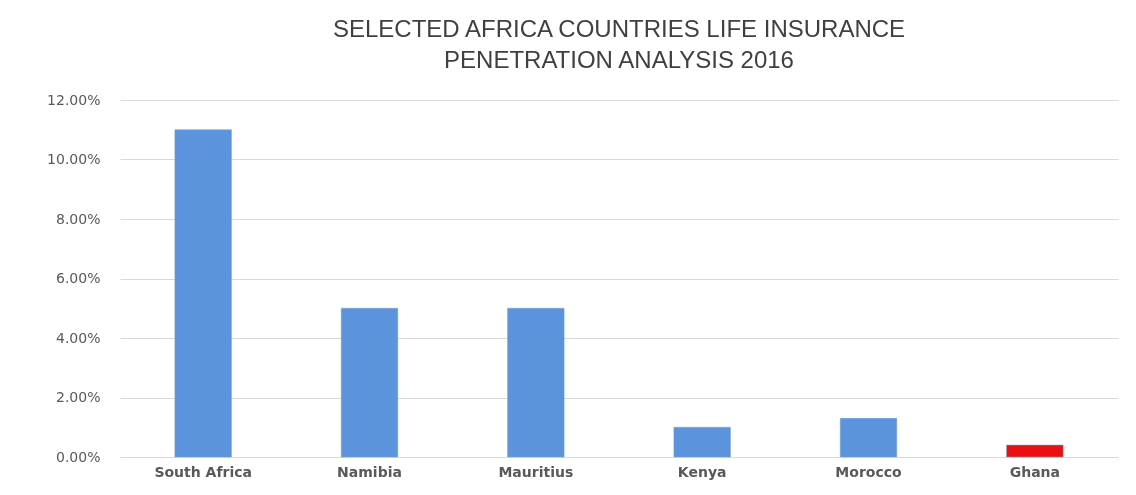 This screenshot has width=1136, height=495. I want to click on y-tick-label: 0.00%, so click(78, 456).